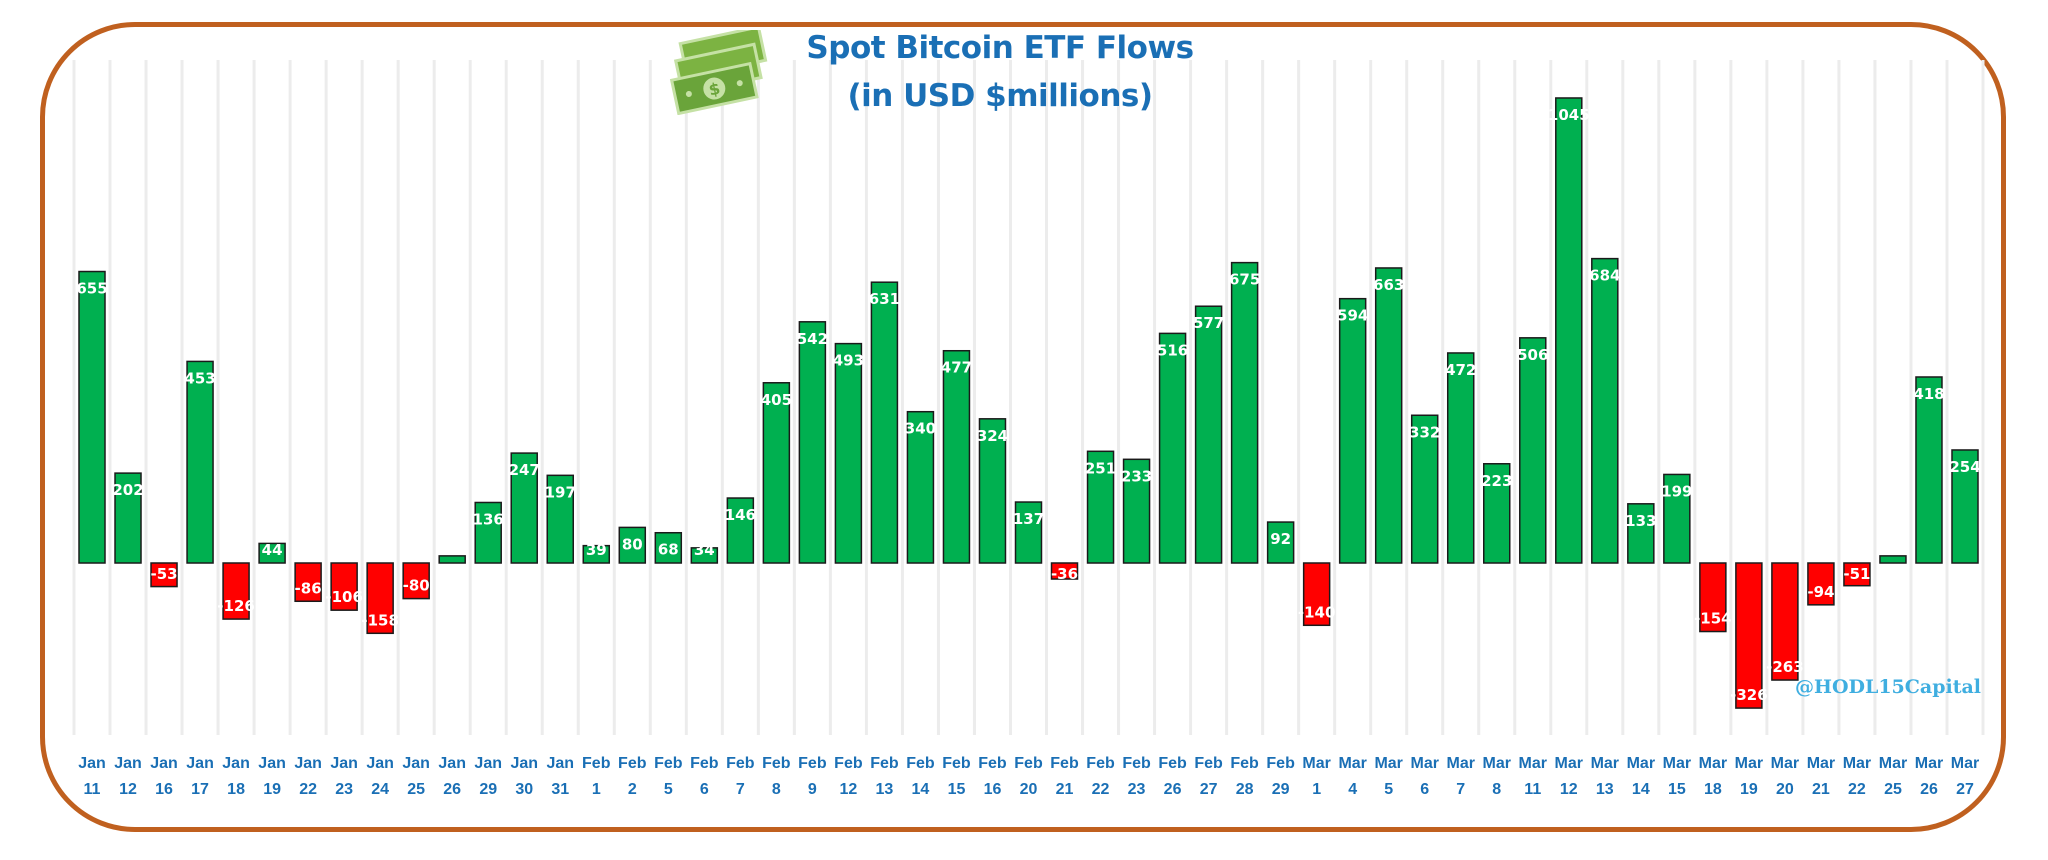  What do you see at coordinates (1676, 491) in the screenshot?
I see `data-label: 199` at bounding box center [1676, 491].